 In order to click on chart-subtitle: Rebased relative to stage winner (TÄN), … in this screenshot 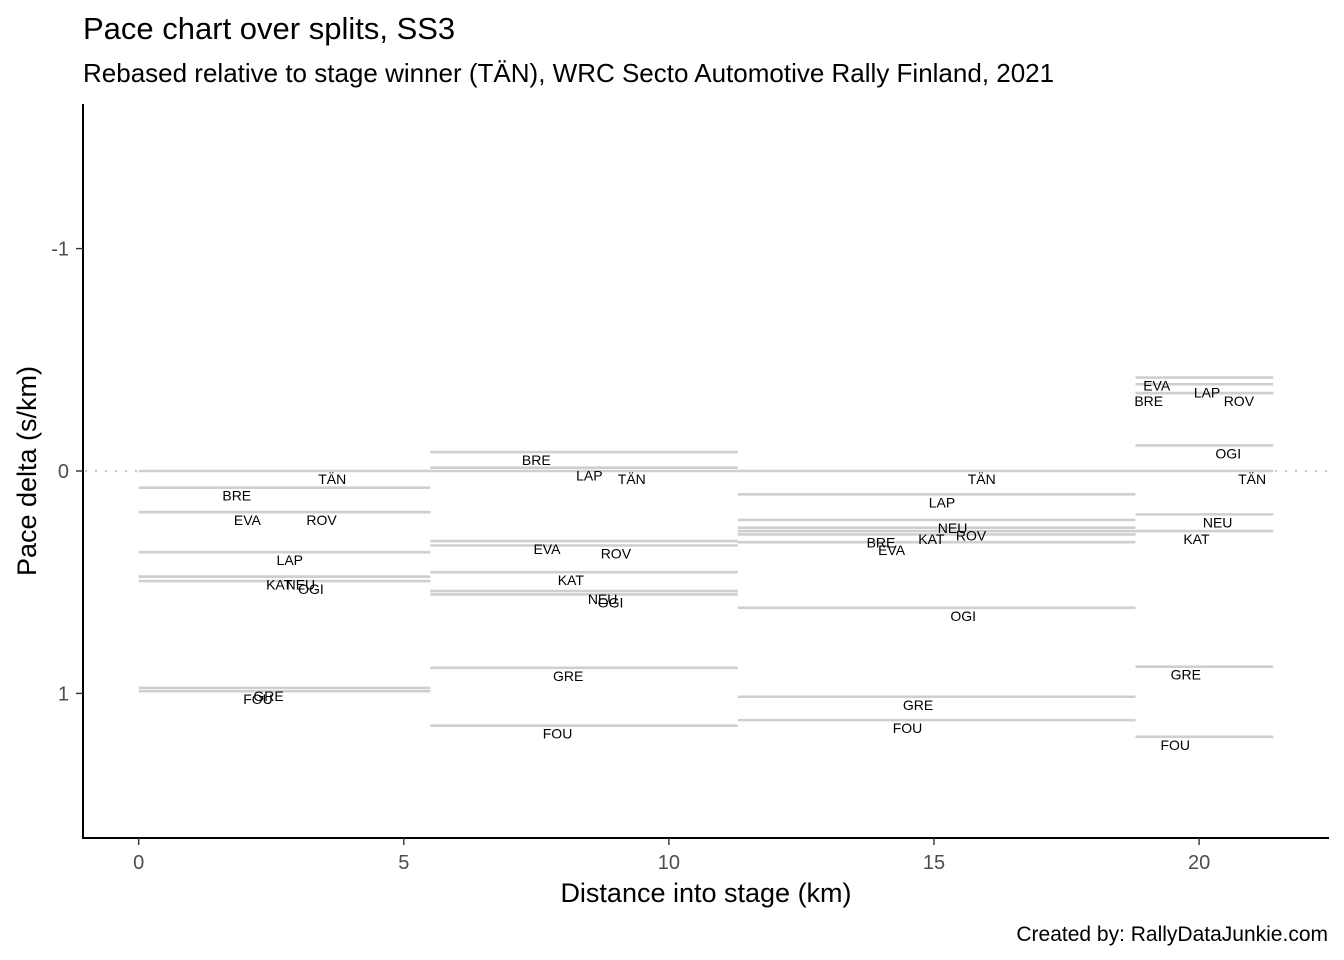, I will do `click(568, 73)`.